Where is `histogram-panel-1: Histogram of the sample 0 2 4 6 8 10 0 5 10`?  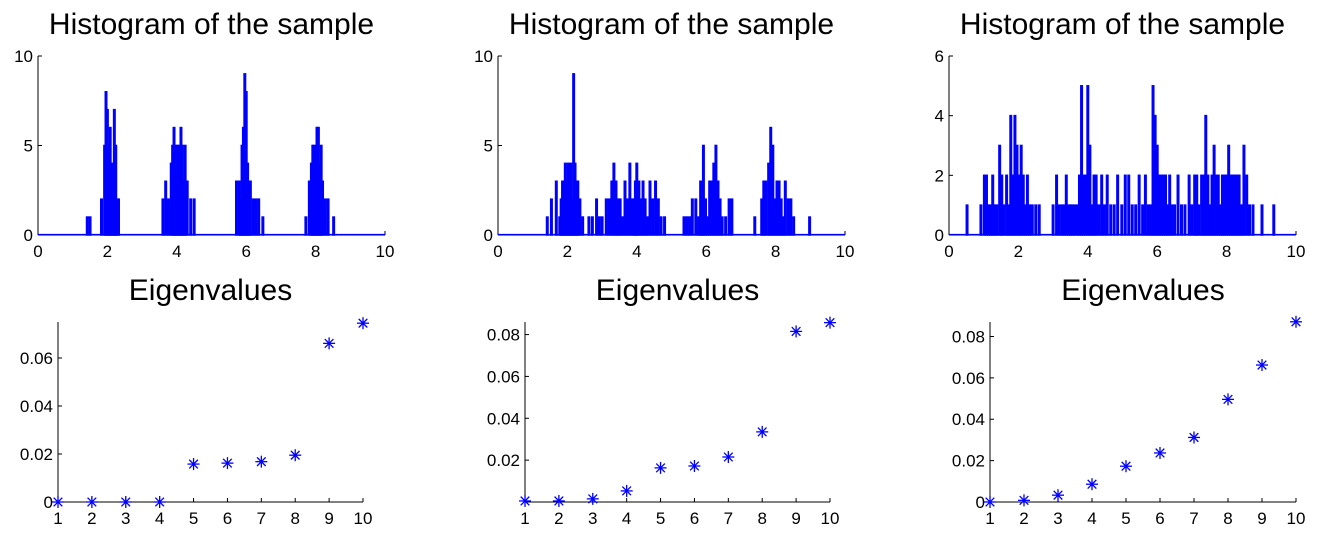 histogram-panel-1: Histogram of the sample 0 2 4 6 8 10 0 5 10 is located at coordinates (204, 134).